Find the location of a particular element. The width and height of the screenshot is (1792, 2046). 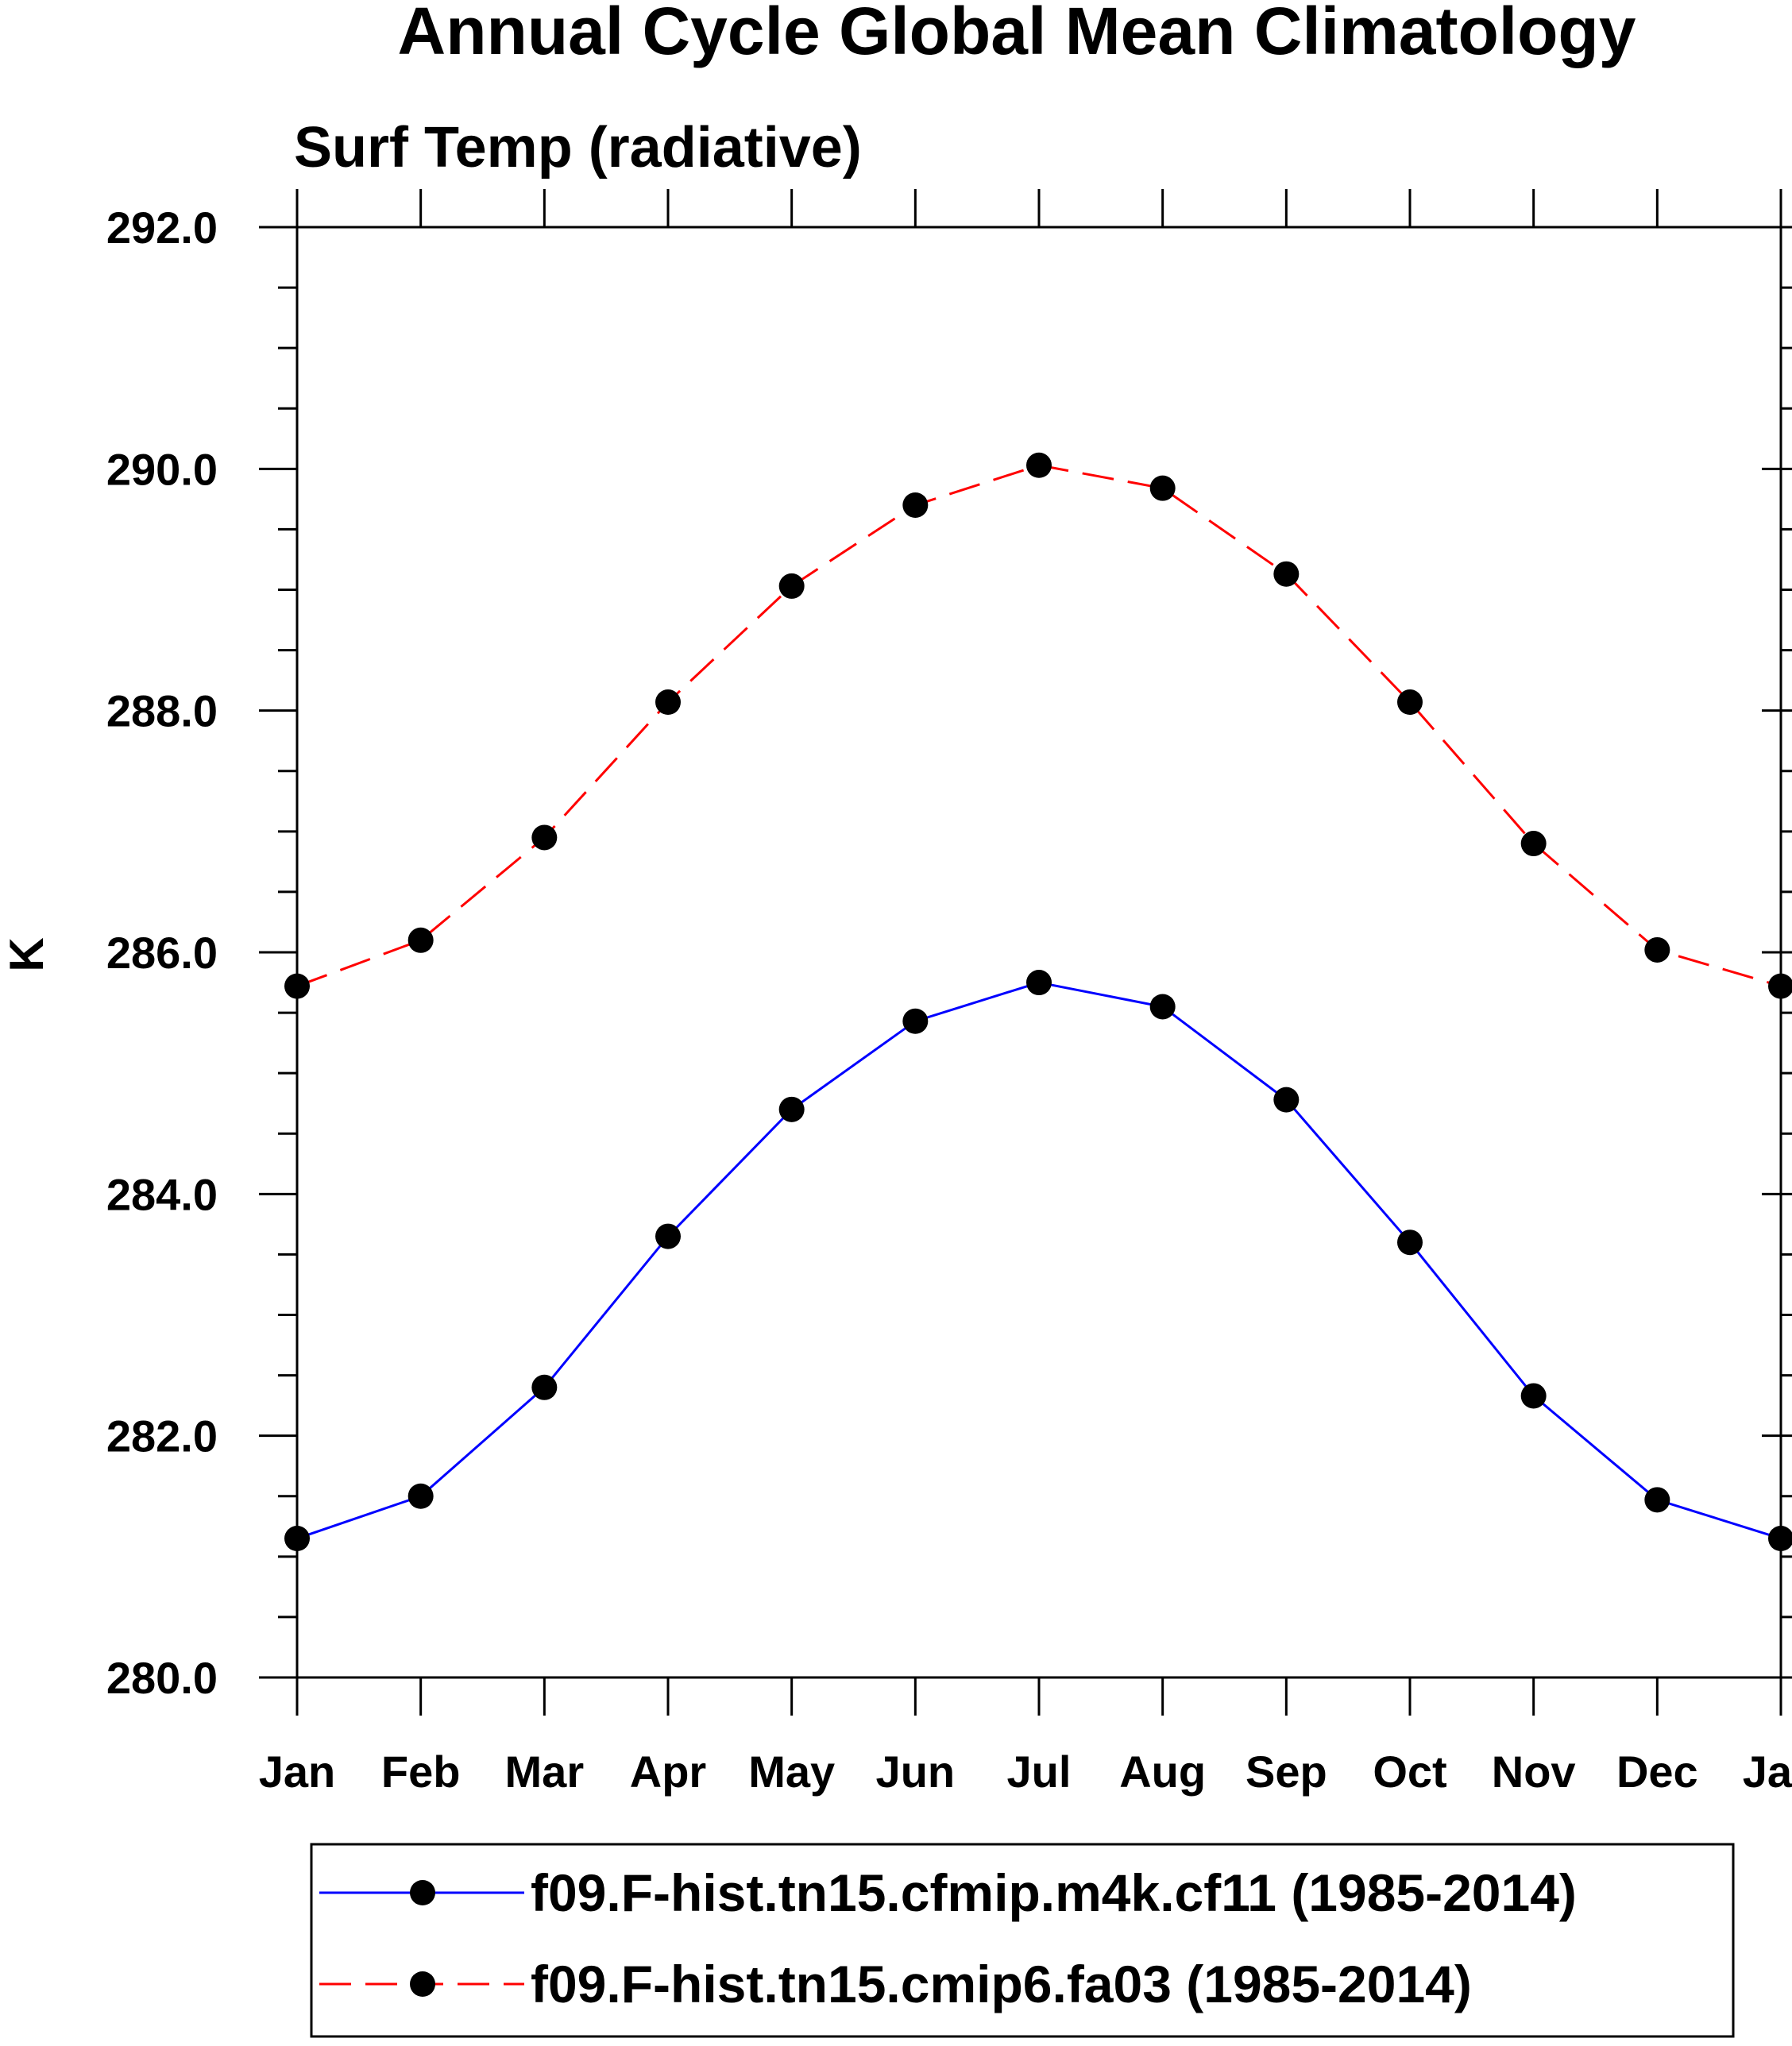

x-tick-label: Jun is located at coordinates (916, 1772).